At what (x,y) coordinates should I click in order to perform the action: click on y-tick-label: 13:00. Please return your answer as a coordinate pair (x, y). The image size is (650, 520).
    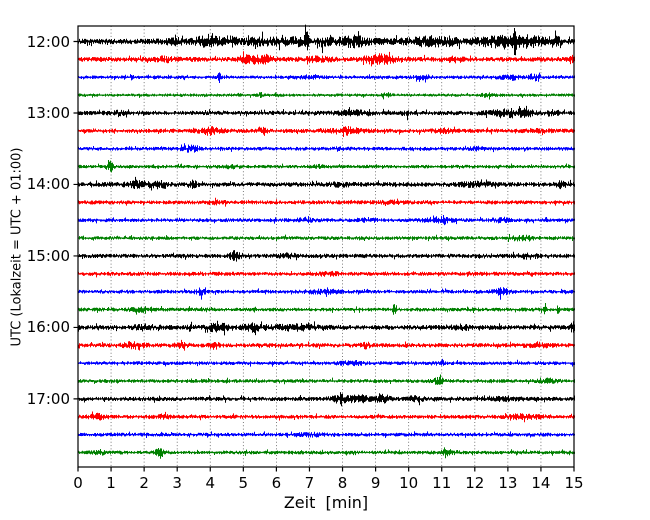
    Looking at the image, I should click on (48, 112).